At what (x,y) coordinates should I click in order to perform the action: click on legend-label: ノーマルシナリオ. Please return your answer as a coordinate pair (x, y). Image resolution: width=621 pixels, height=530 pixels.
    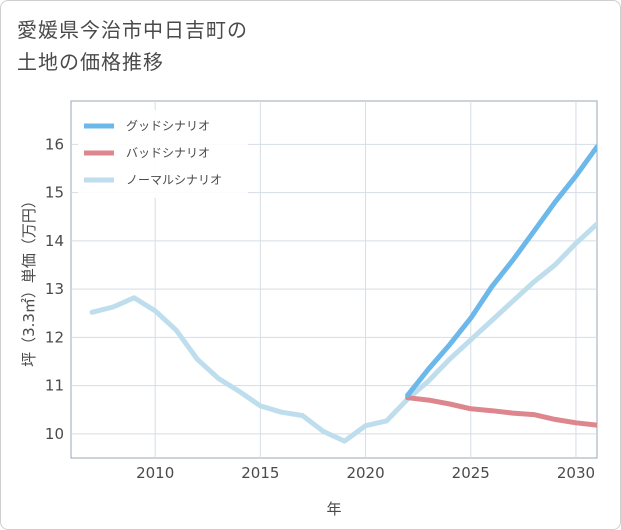
    Looking at the image, I should click on (174, 180).